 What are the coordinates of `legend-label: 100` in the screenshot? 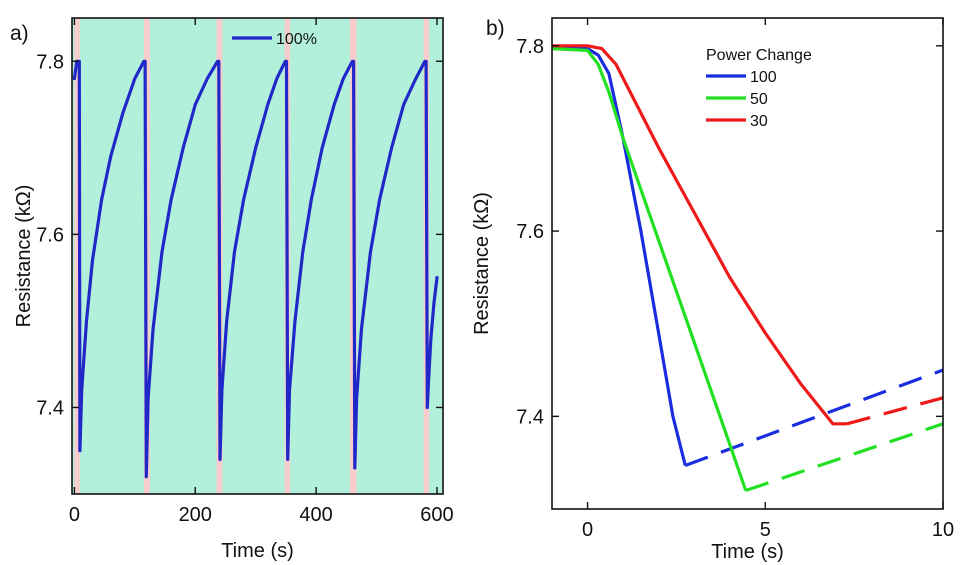 It's located at (763, 77).